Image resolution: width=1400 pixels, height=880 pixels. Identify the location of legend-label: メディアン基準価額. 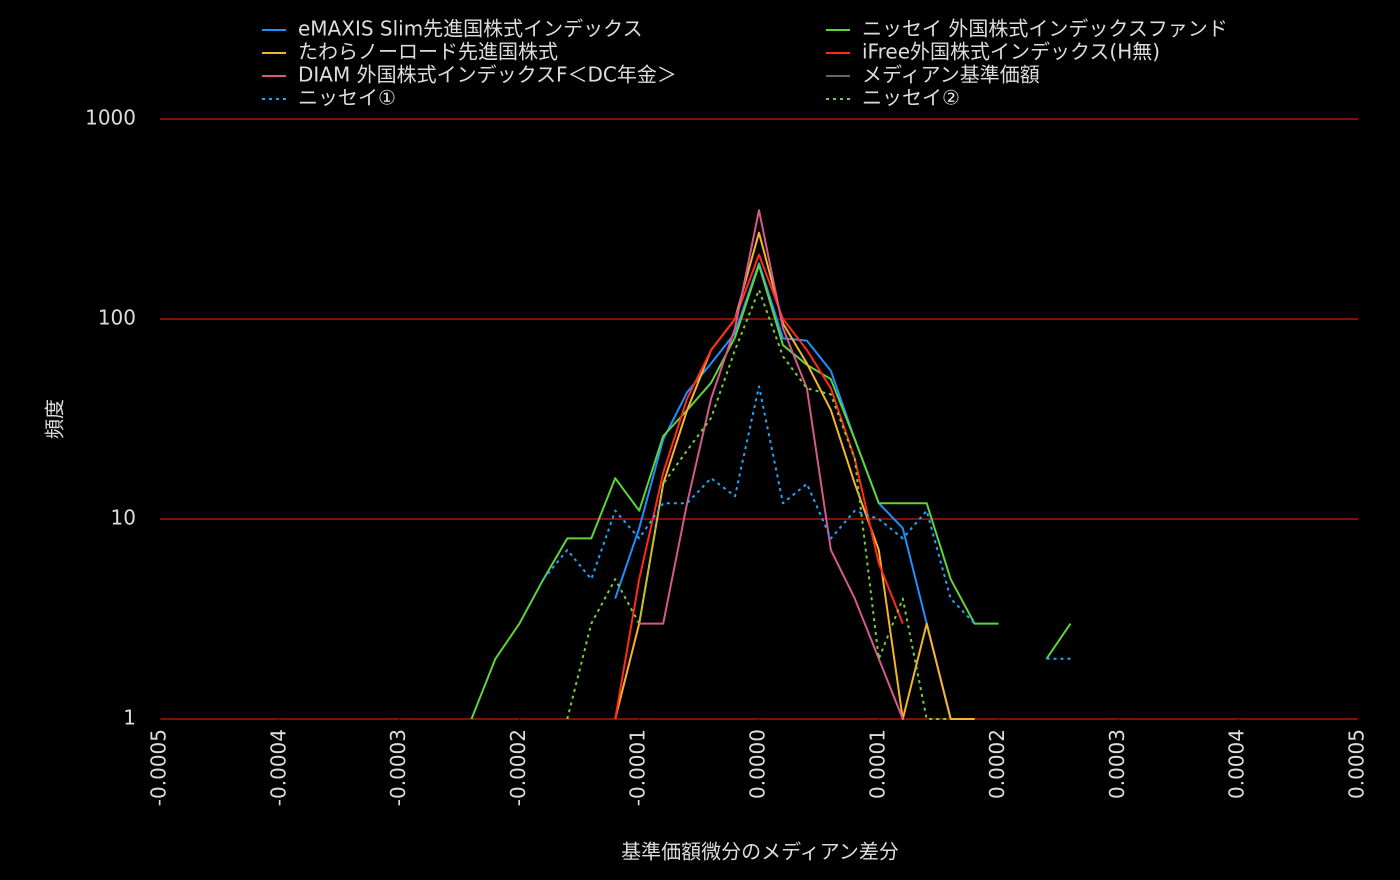
(951, 75).